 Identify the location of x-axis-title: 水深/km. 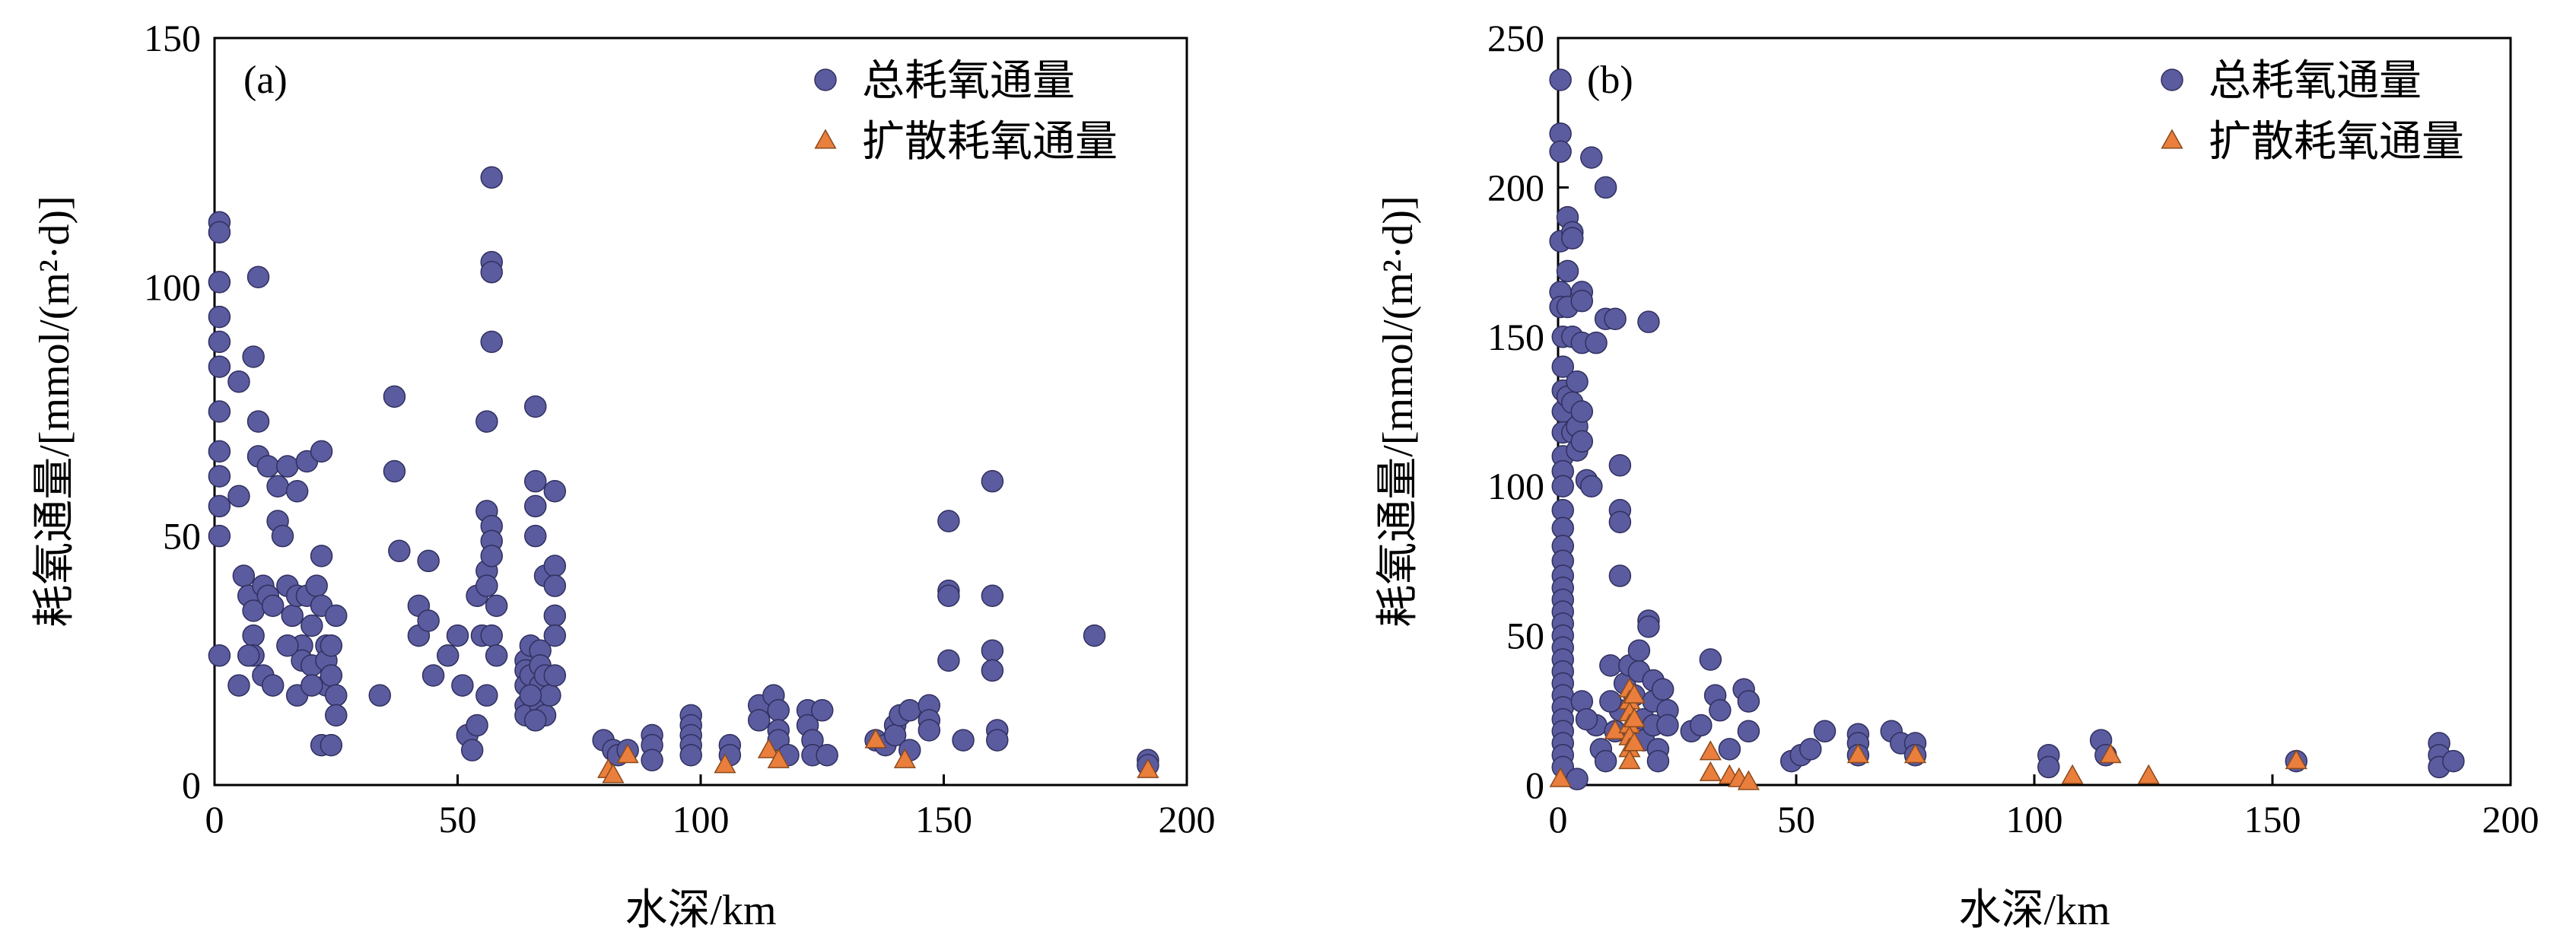
(2034, 911).